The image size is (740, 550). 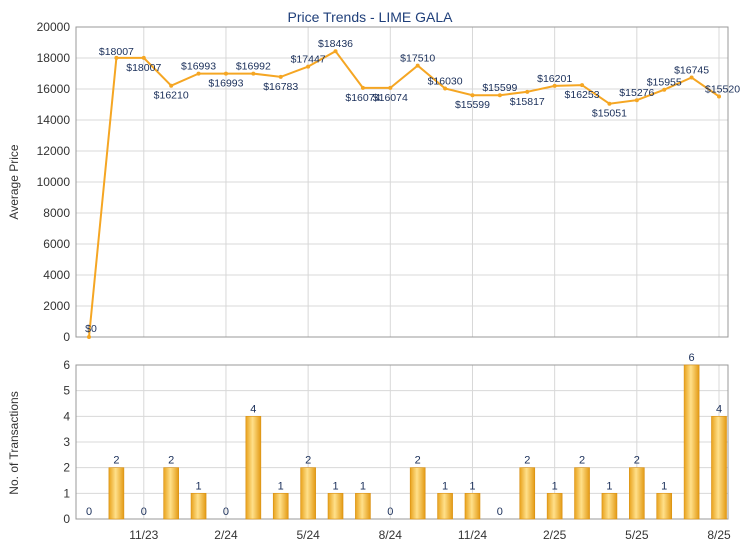 I want to click on price-y-tick-label: 16000, so click(x=54, y=89).